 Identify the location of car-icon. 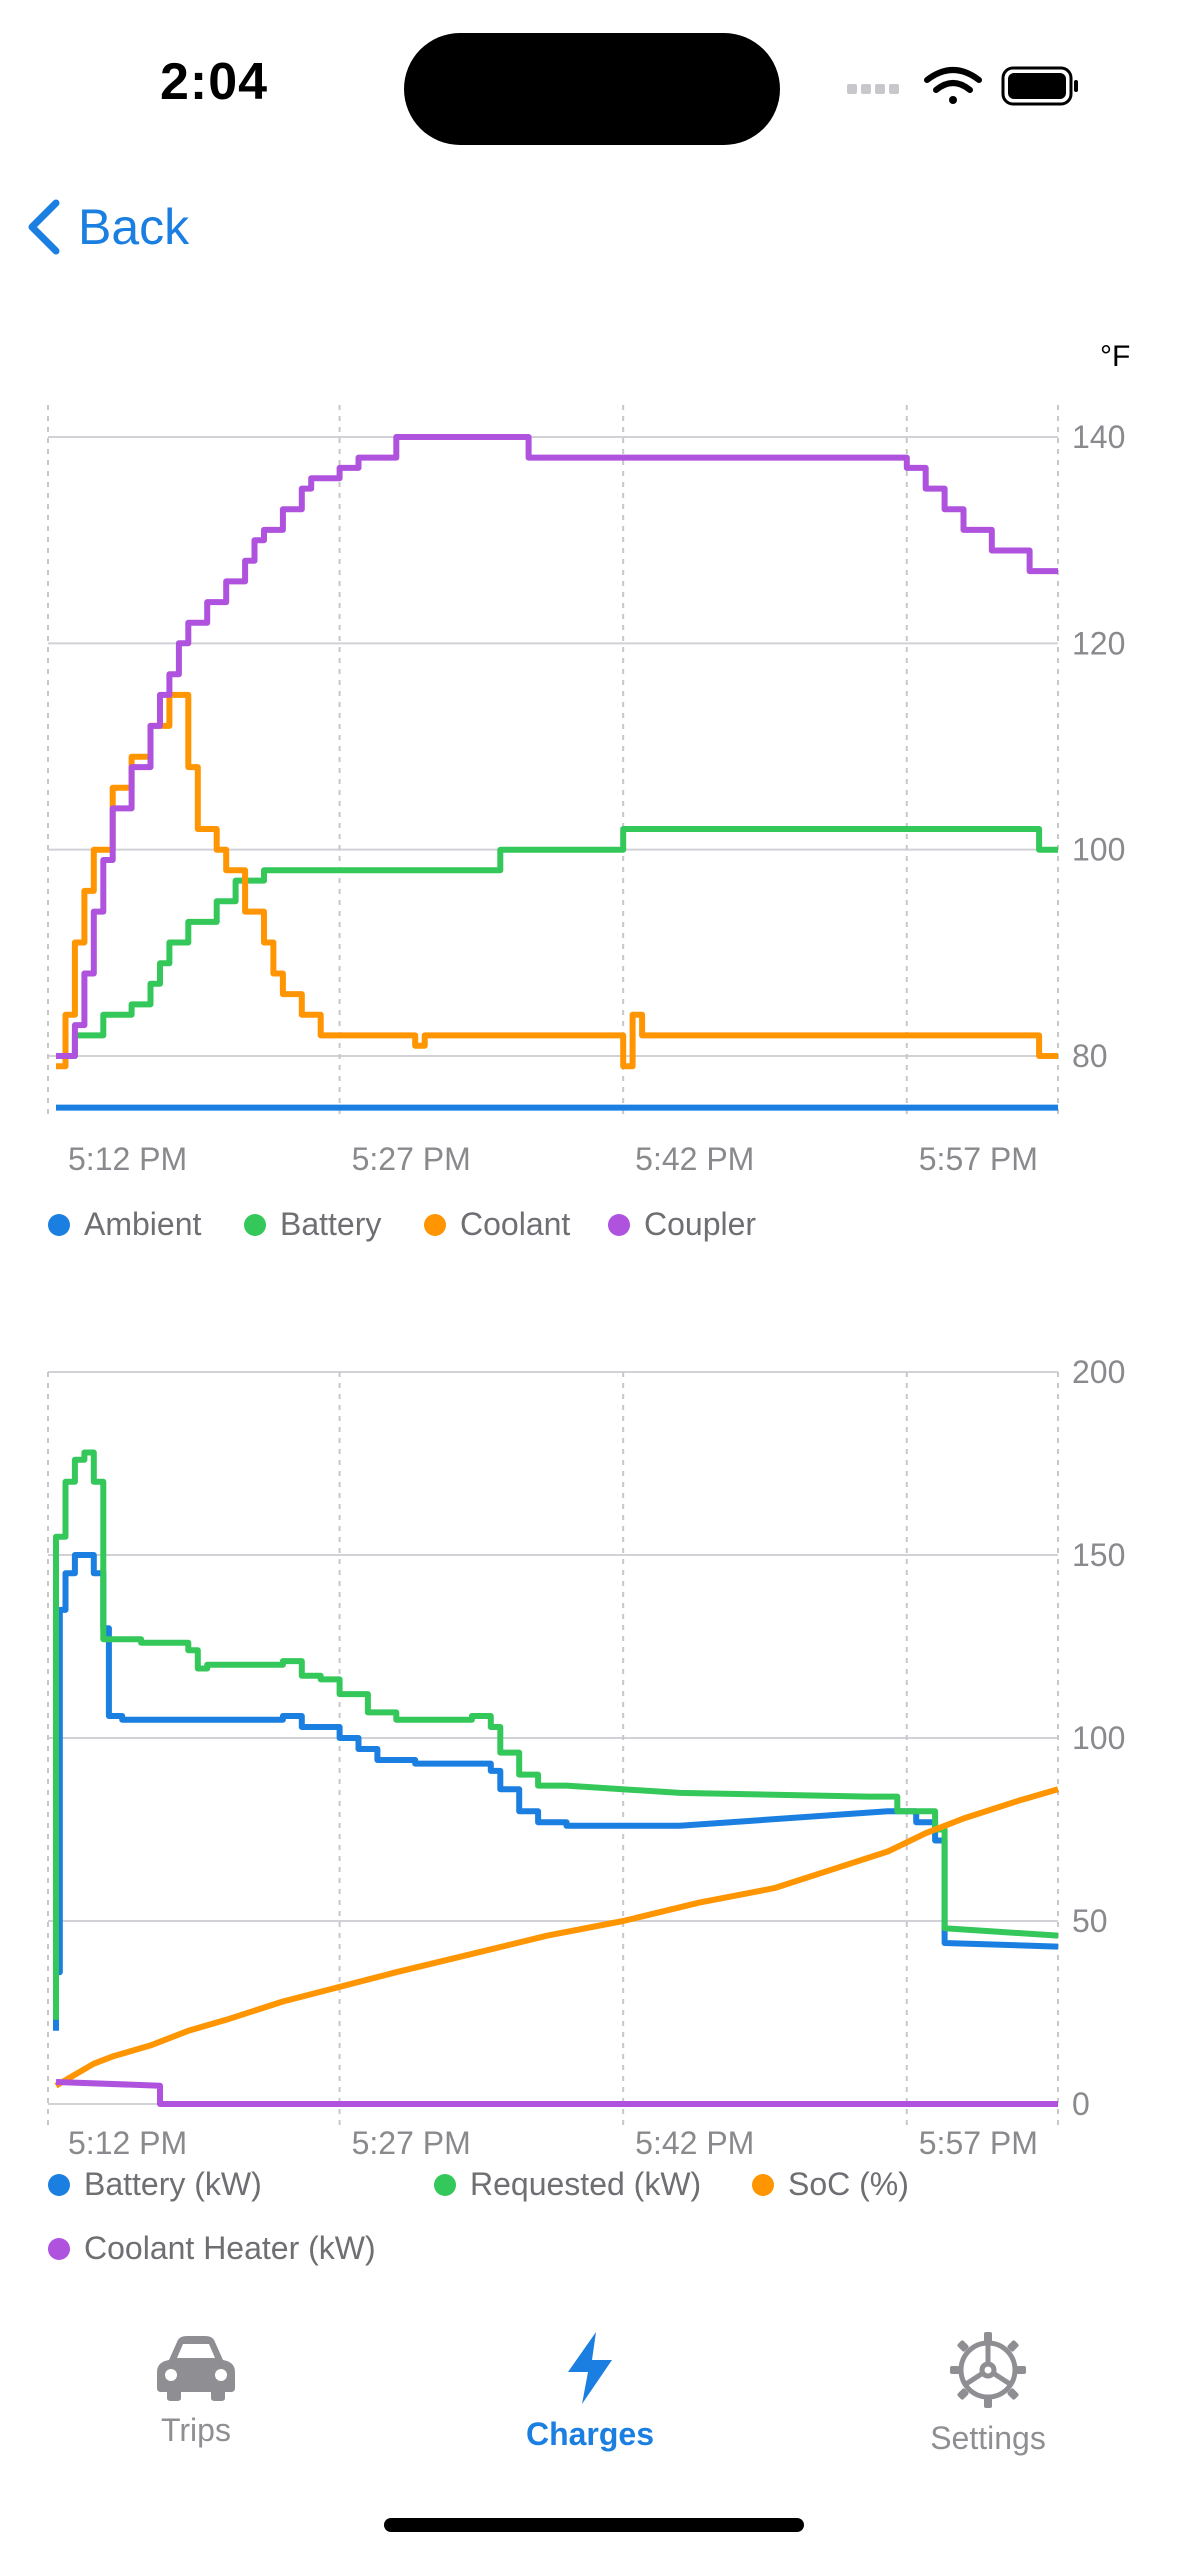
(196, 2368).